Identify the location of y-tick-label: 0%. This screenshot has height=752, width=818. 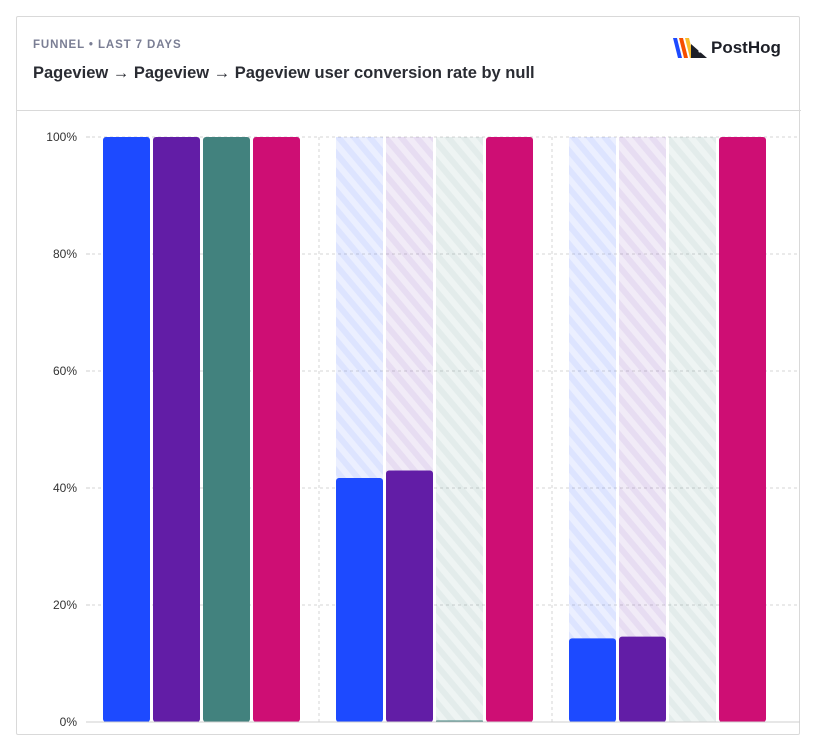
(69, 722).